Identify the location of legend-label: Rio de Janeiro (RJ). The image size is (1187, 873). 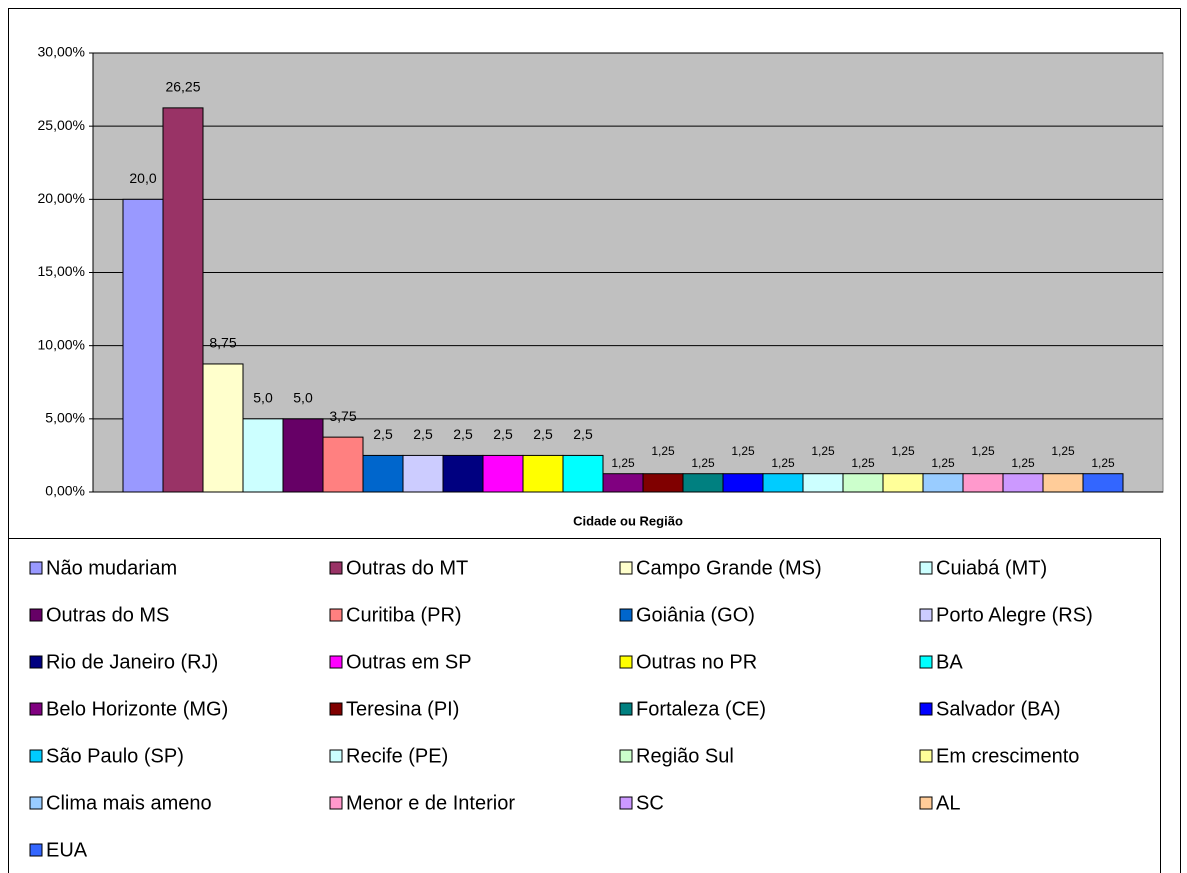
(132, 662).